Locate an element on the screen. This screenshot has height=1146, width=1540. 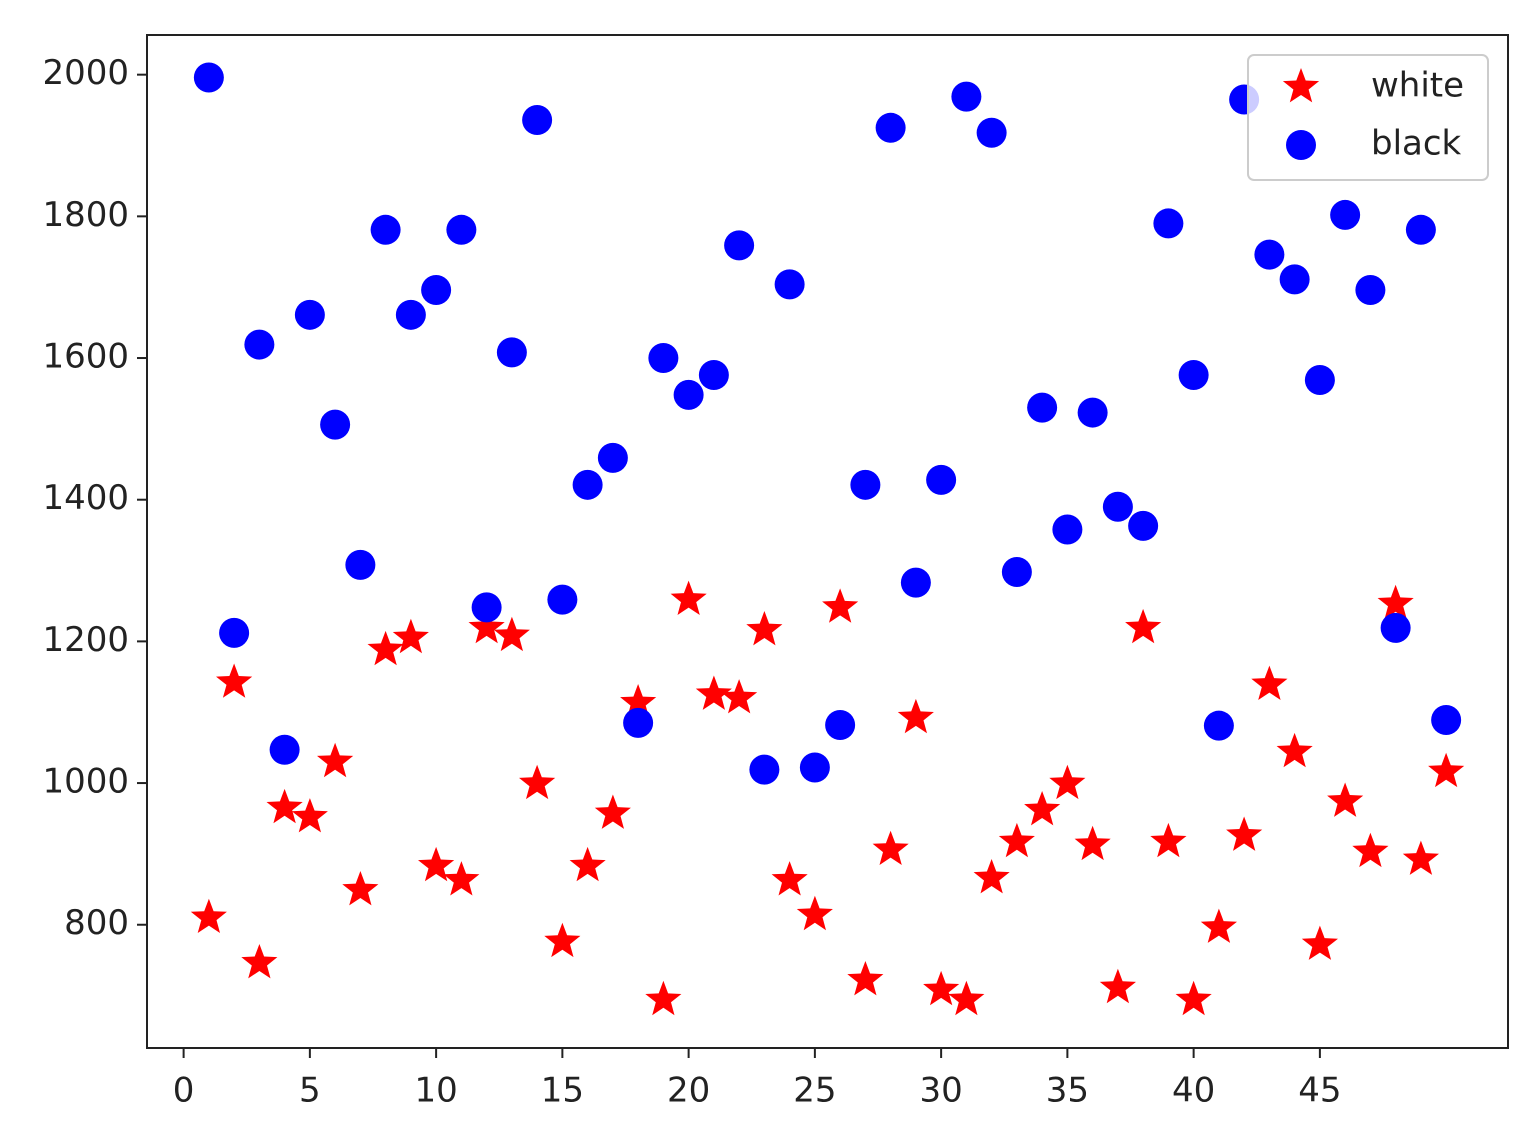
x-tick-label: 15 is located at coordinates (562, 1091).